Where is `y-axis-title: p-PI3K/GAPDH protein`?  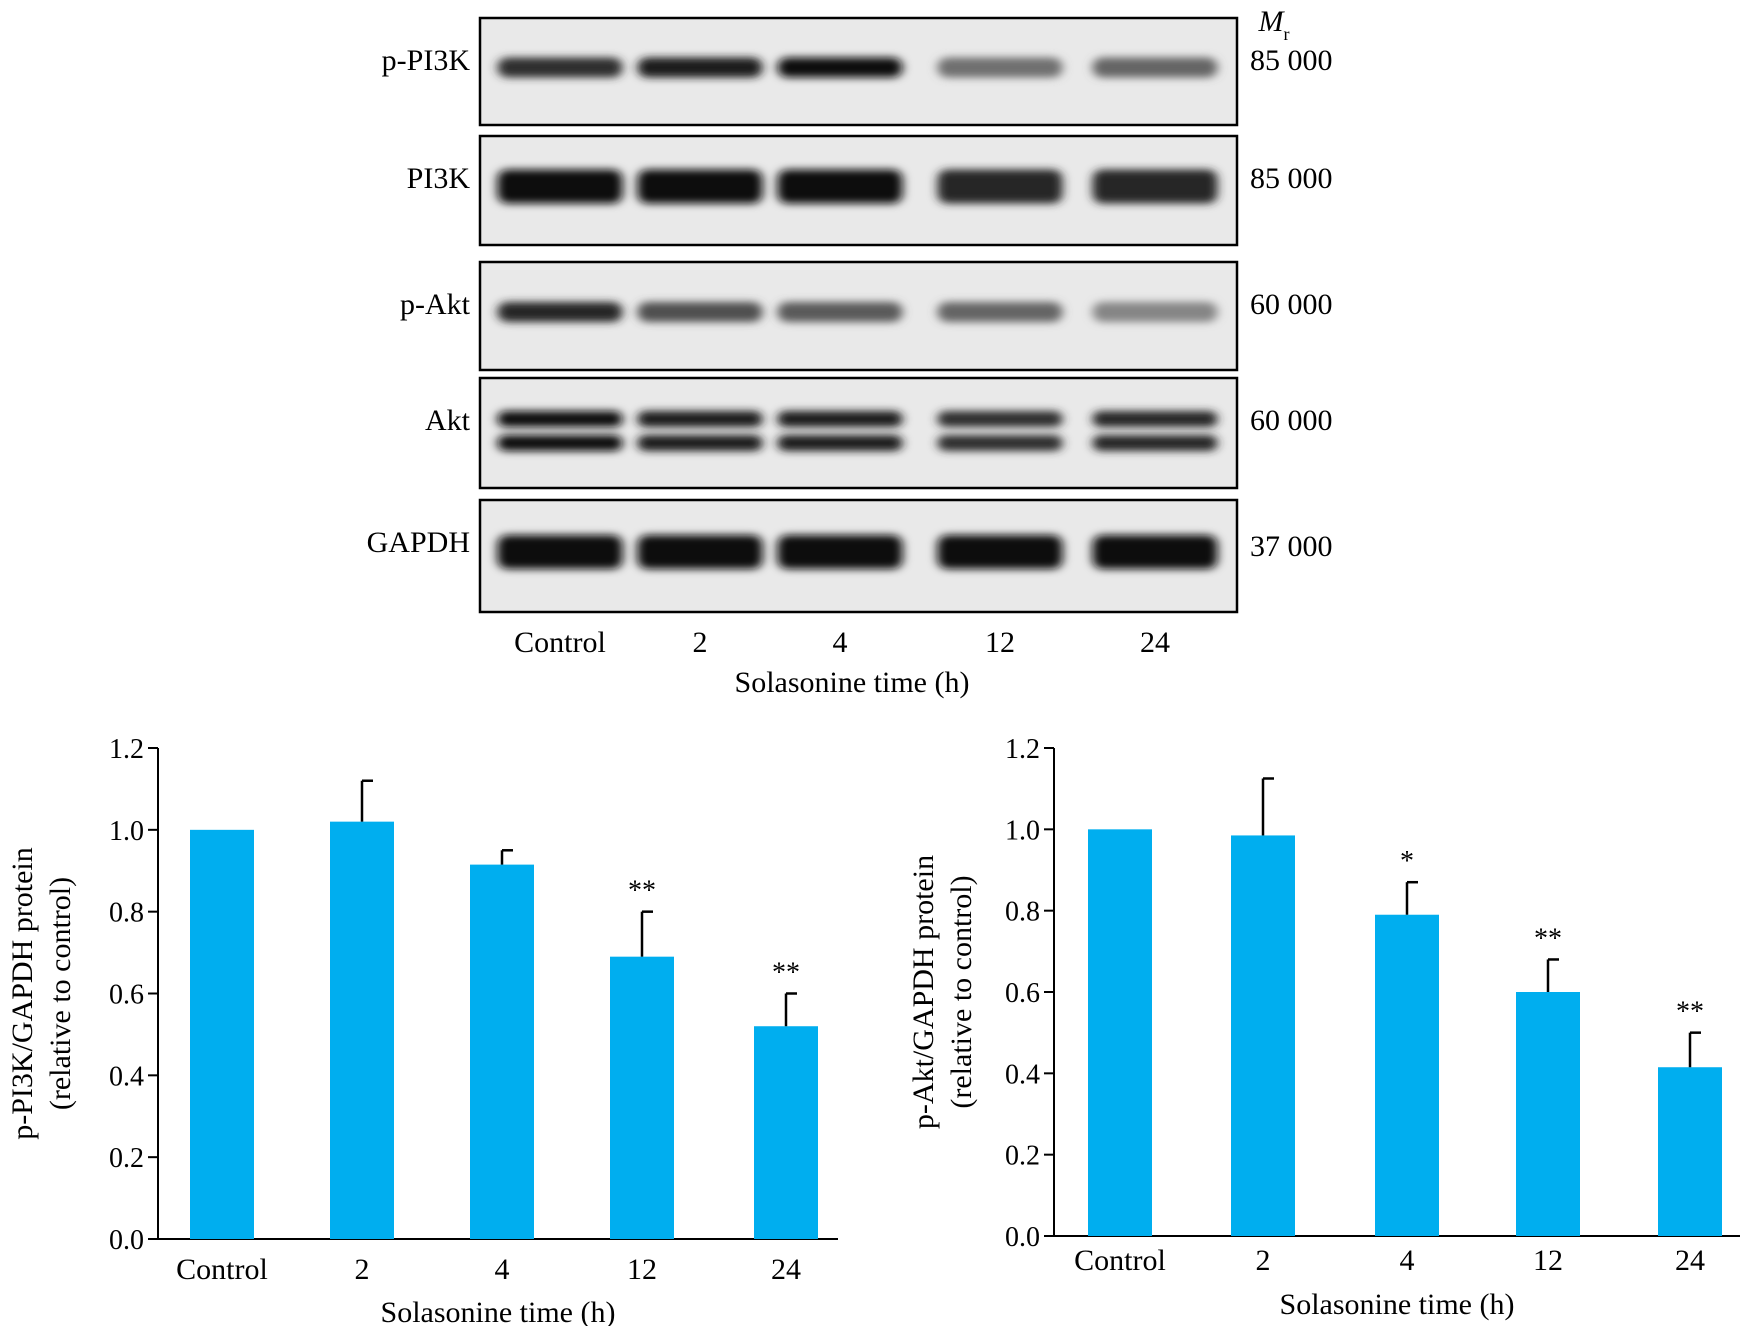
y-axis-title: p-PI3K/GAPDH protein is located at coordinates (22, 993).